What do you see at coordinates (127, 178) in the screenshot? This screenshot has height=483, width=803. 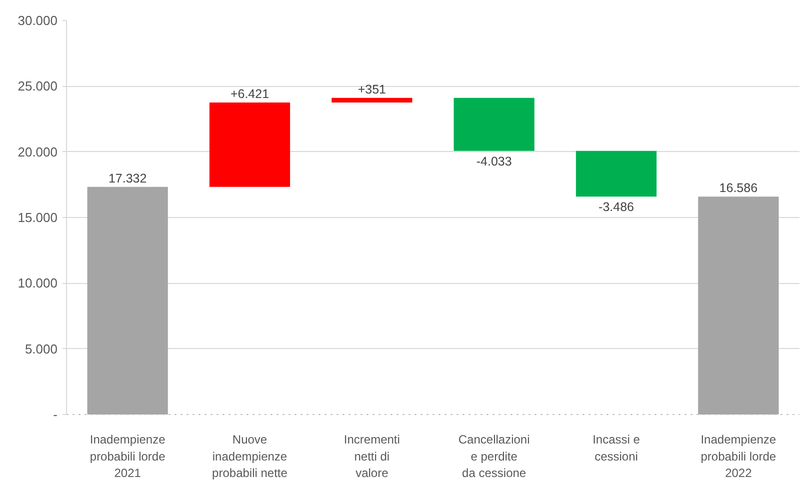 I see `data-label: 17.332` at bounding box center [127, 178].